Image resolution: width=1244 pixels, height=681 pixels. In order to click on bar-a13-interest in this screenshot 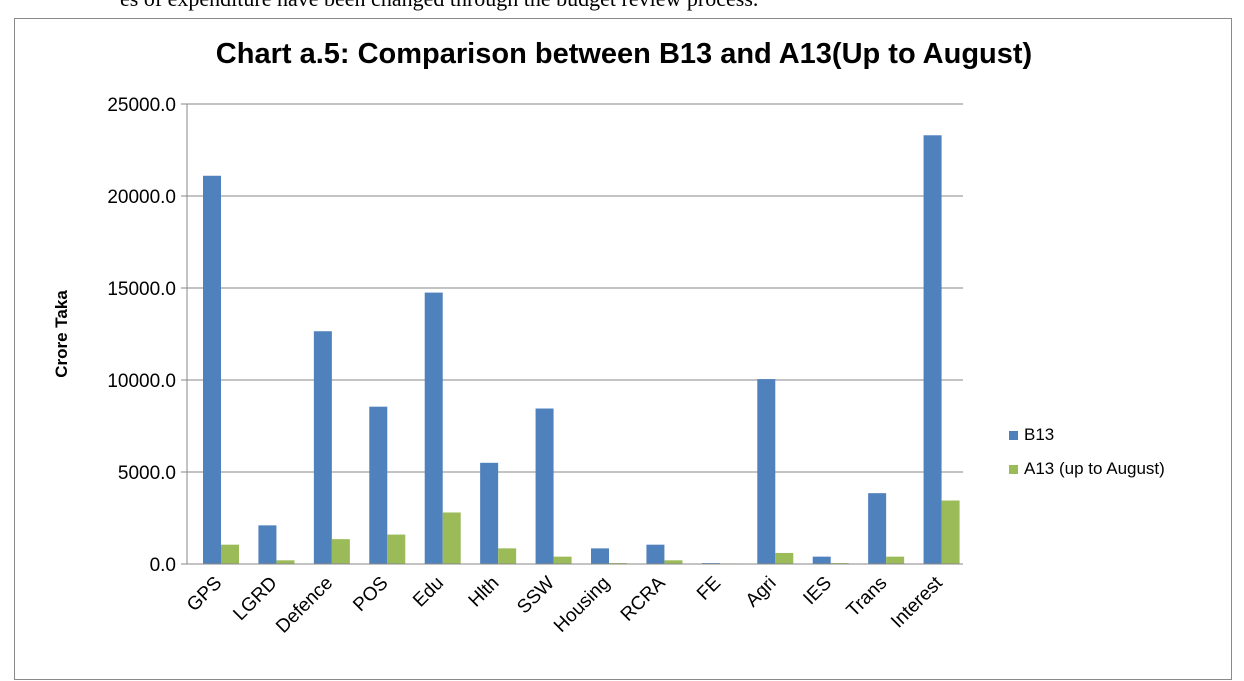, I will do `click(950, 532)`.